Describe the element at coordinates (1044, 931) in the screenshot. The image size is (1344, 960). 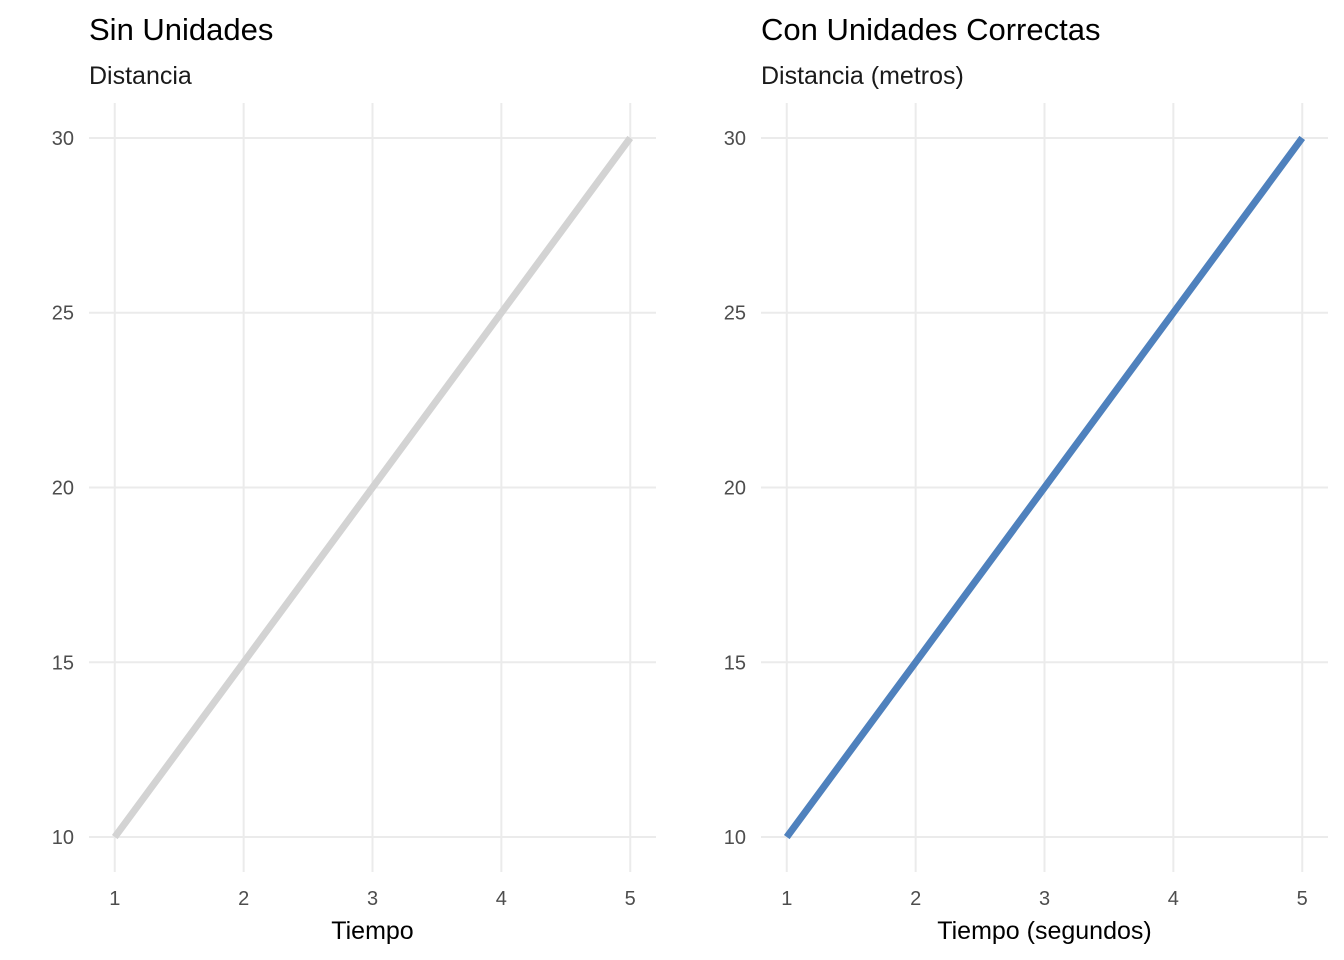
I see `x-axis-label: Tiempo (segundos)` at that location.